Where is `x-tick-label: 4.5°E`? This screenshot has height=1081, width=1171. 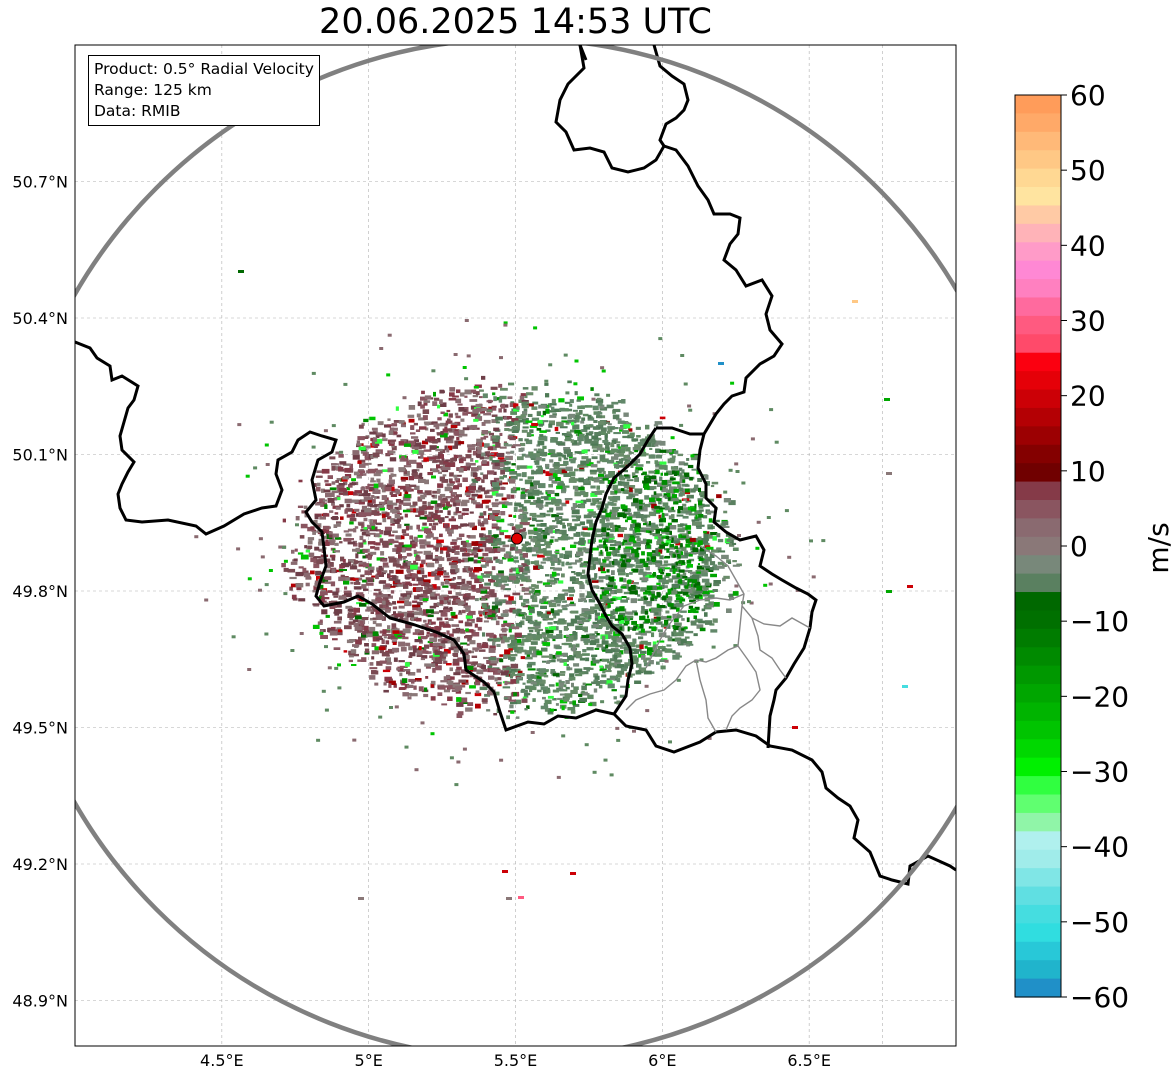 x-tick-label: 4.5°E is located at coordinates (222, 1060).